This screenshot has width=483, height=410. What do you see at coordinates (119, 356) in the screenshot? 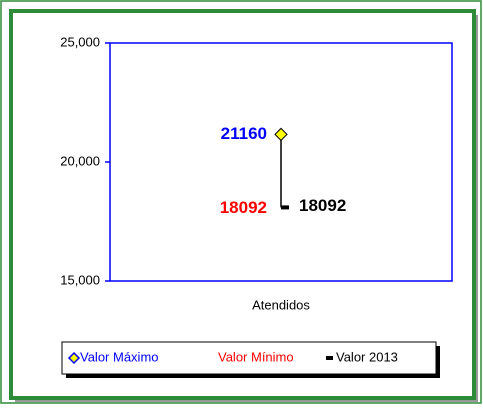
I see `legend-label: Valor Máximo` at bounding box center [119, 356].